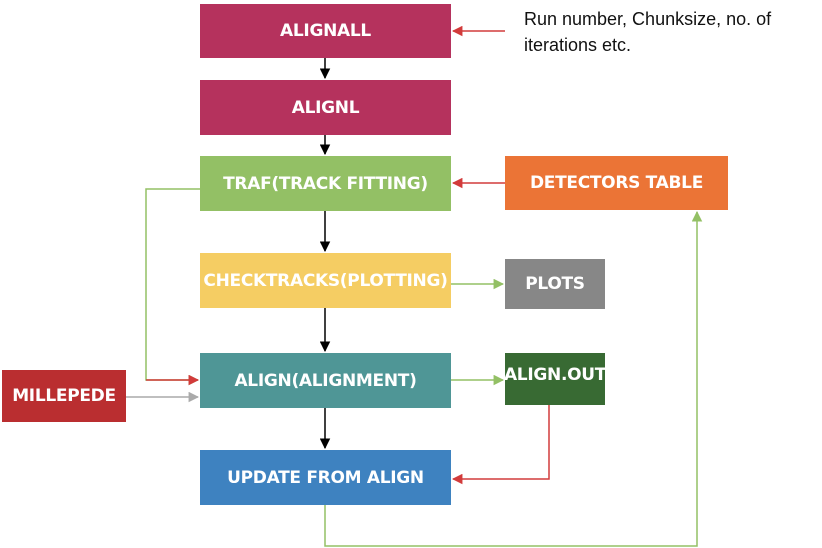  I want to click on alignall-box: ALIGNALL, so click(325, 31).